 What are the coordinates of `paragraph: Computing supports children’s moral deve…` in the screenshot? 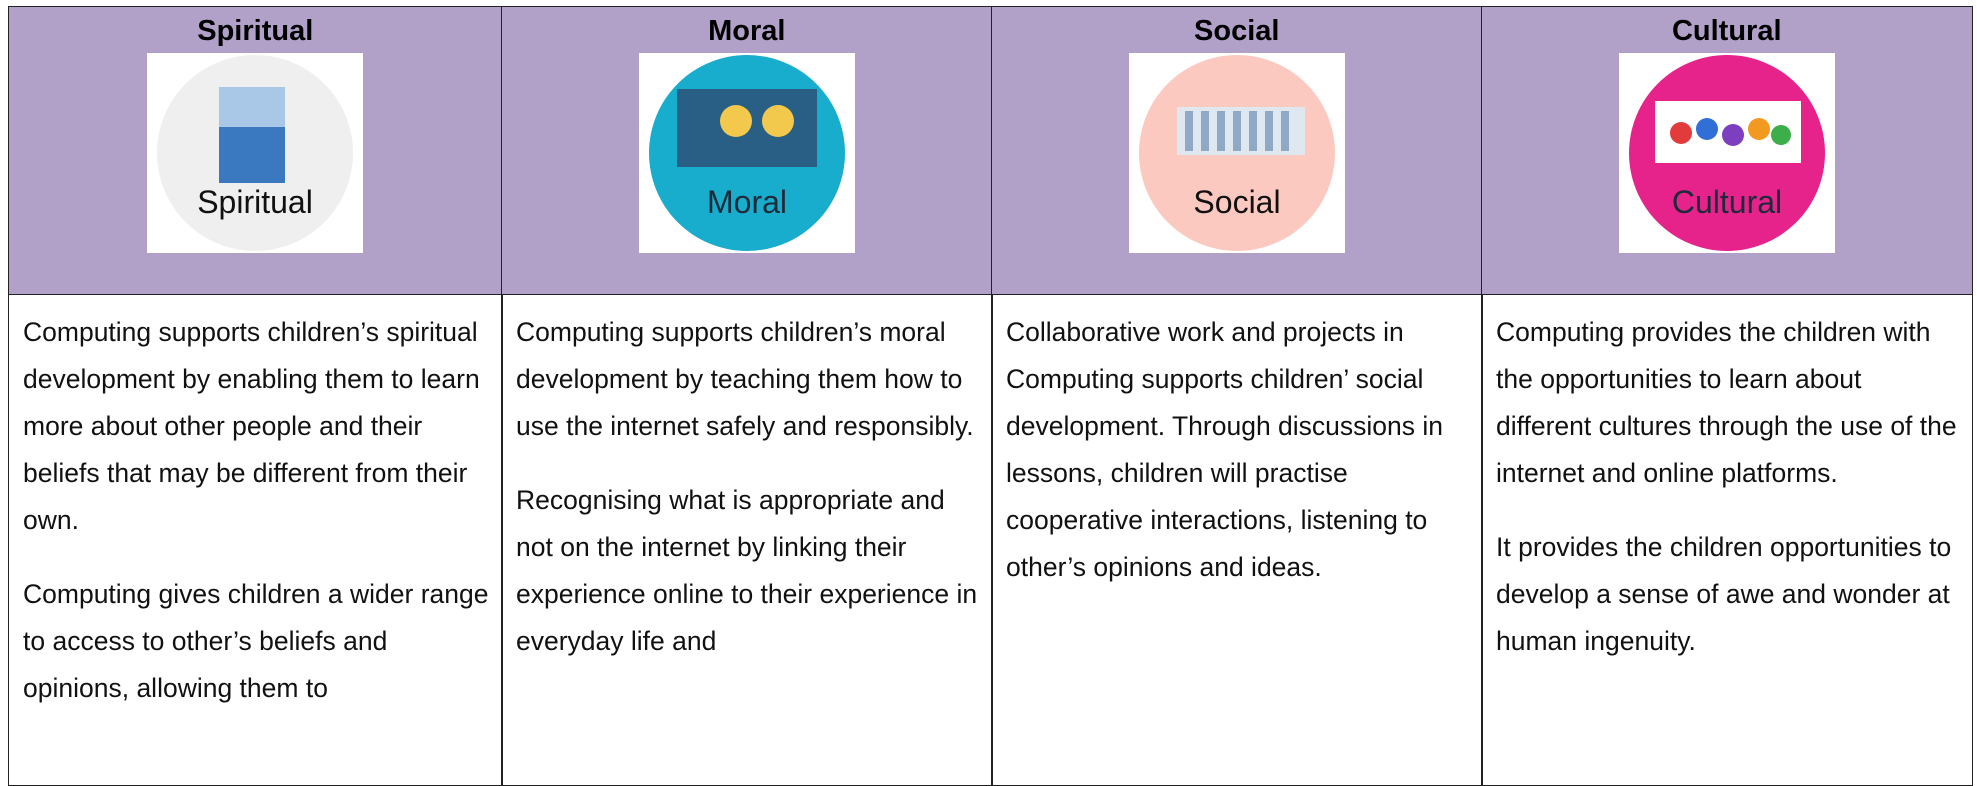 It's located at (745, 379).